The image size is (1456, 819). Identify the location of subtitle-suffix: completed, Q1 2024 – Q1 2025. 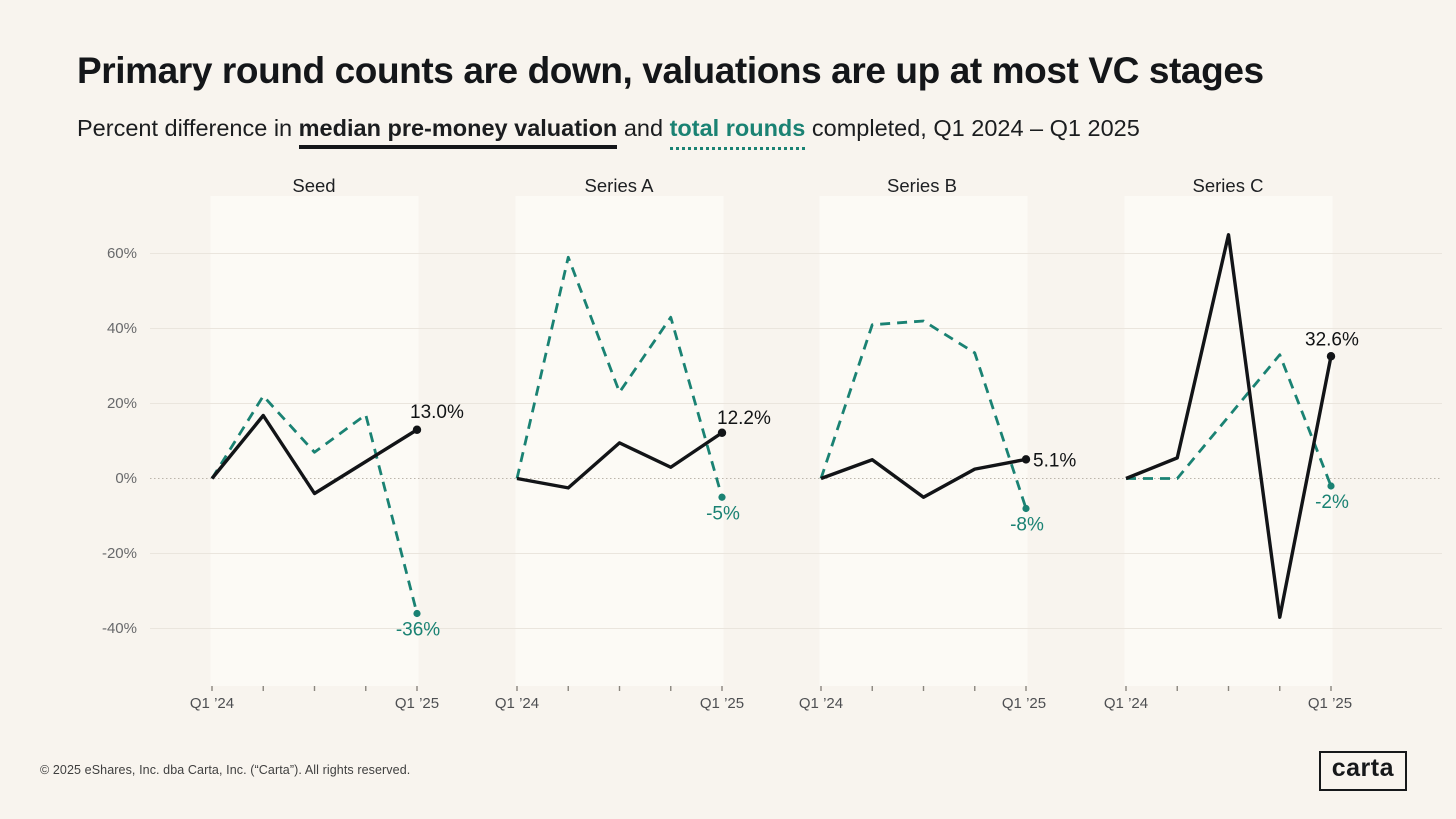
(972, 128).